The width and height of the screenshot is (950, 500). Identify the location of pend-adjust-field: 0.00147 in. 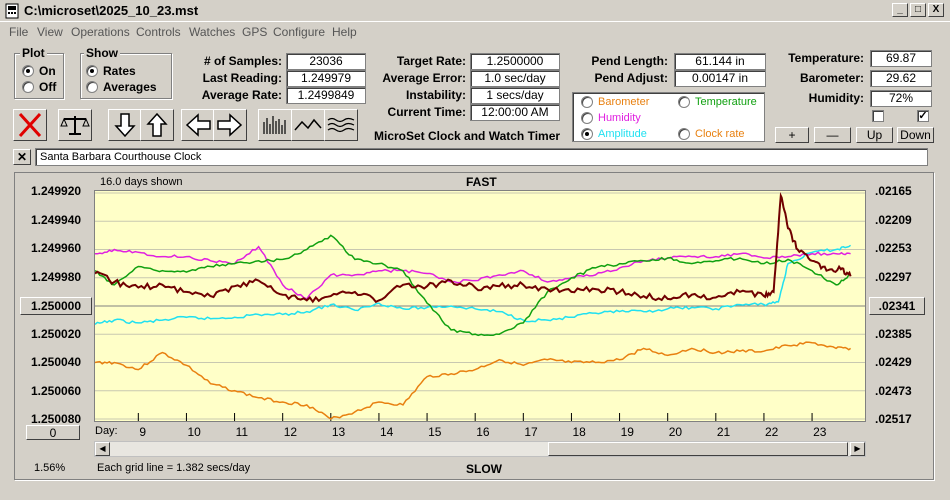
(720, 78).